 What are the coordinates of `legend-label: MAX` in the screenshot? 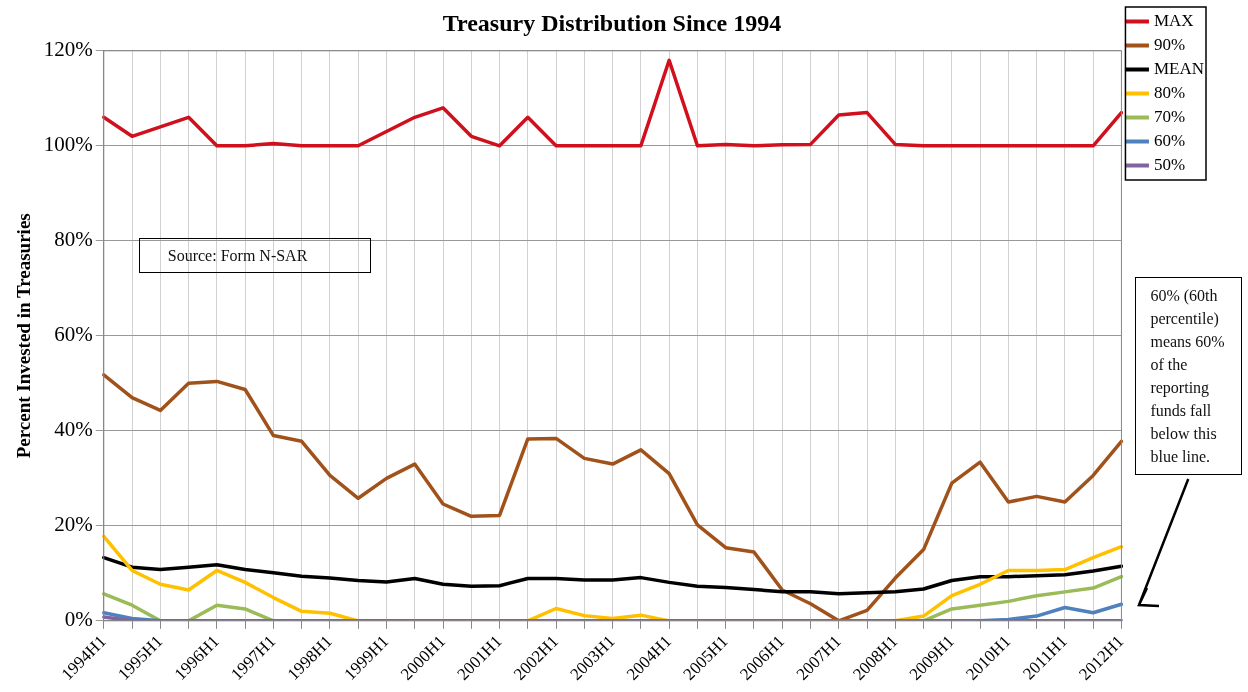 It's located at (1173, 20).